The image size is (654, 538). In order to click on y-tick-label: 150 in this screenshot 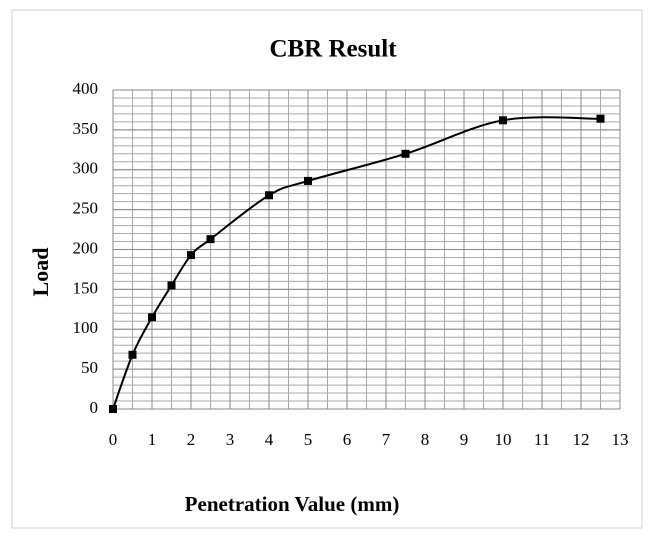, I will do `click(86, 287)`.